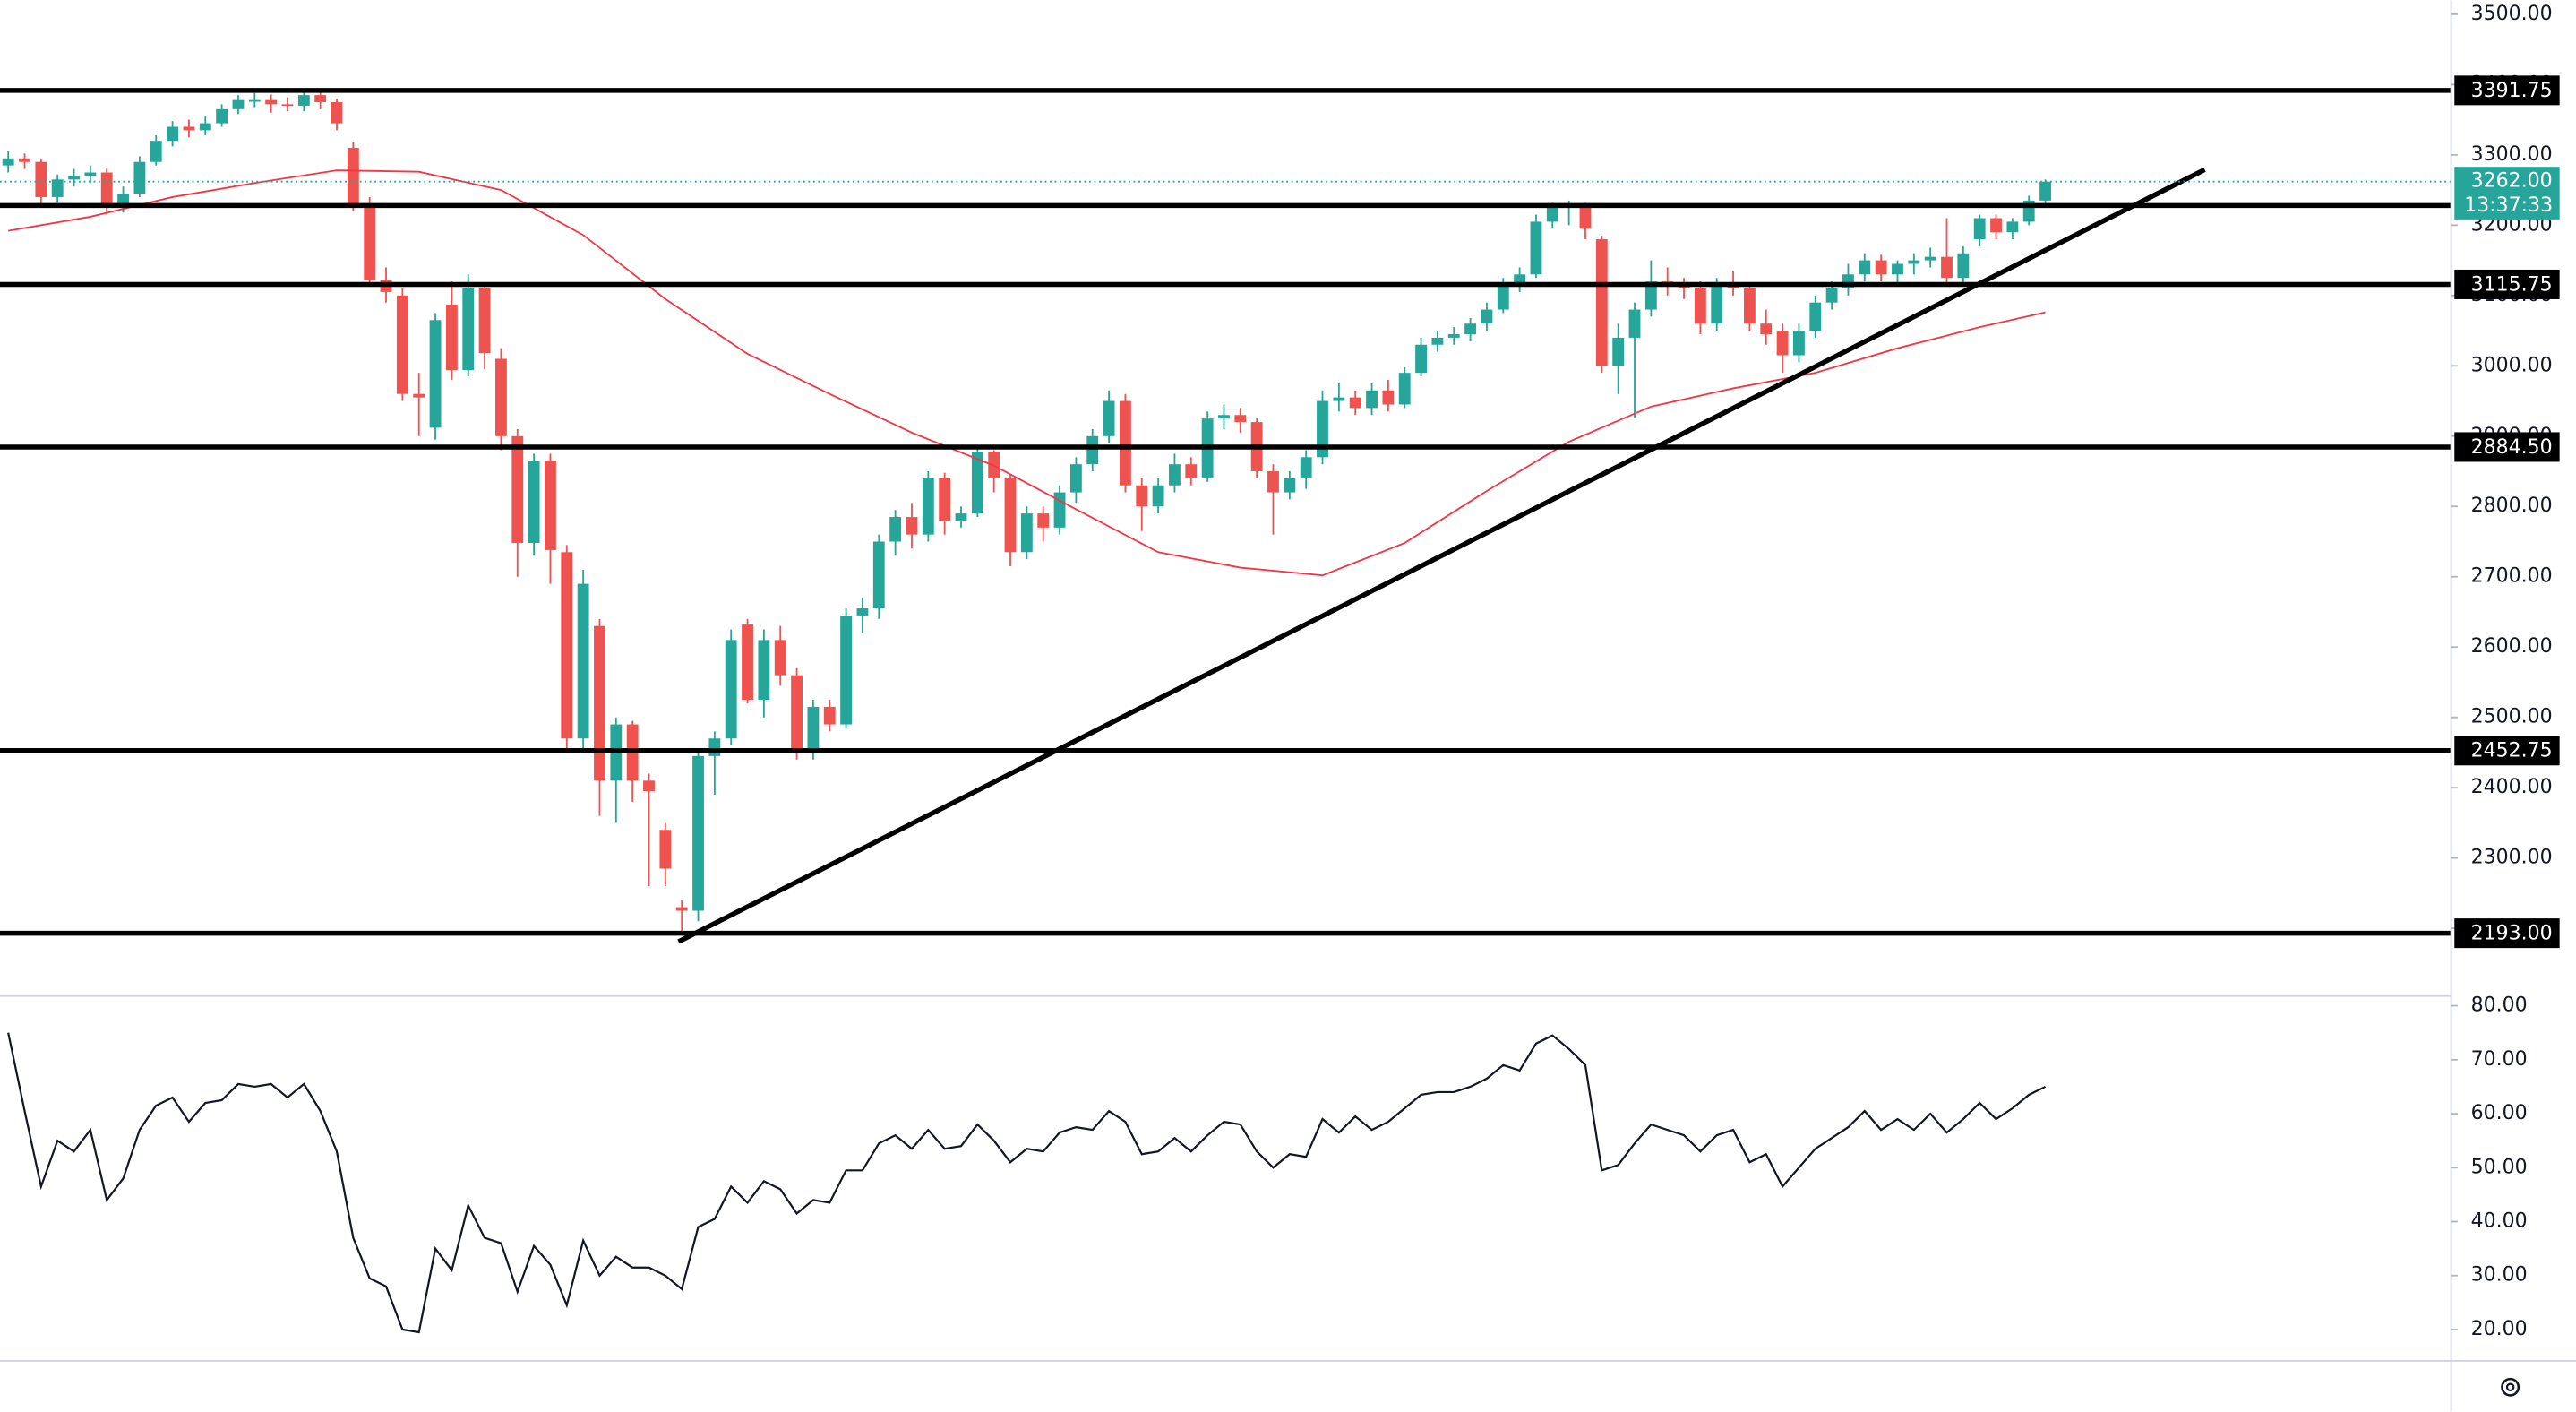 This screenshot has width=2576, height=1412. I want to click on y-tick-label: 2700.00, so click(2512, 576).